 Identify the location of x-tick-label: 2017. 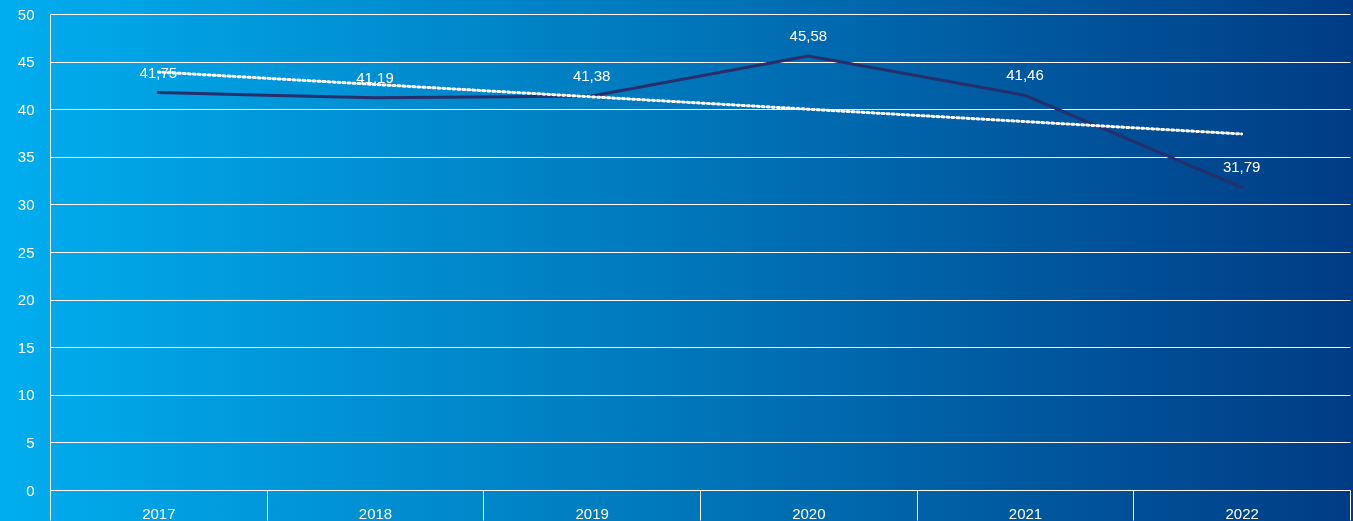
(159, 512).